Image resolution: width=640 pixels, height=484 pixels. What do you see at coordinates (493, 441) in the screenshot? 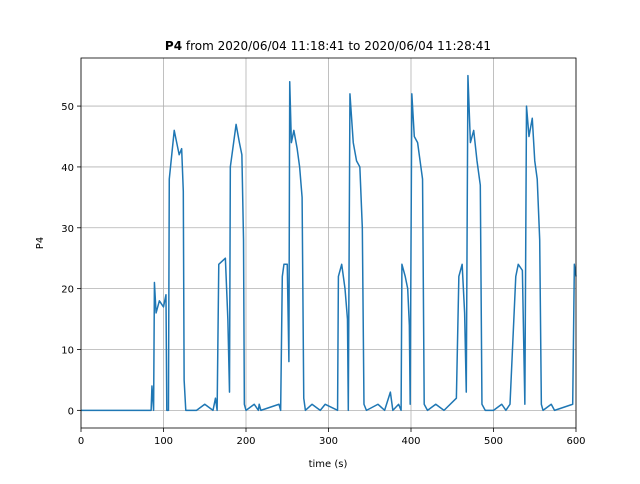
I see `x-tick-label: 500` at bounding box center [493, 441].